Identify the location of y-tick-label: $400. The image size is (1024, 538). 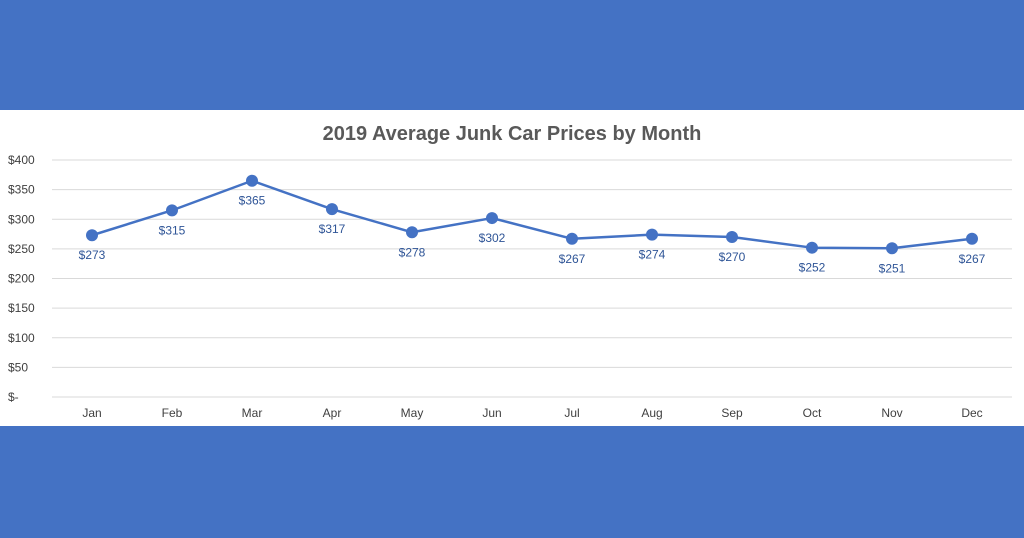
(21, 160).